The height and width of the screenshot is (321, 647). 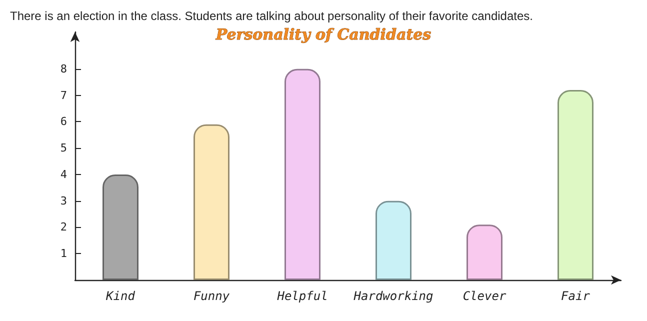 What do you see at coordinates (63, 201) in the screenshot?
I see `y-tick-label: 3` at bounding box center [63, 201].